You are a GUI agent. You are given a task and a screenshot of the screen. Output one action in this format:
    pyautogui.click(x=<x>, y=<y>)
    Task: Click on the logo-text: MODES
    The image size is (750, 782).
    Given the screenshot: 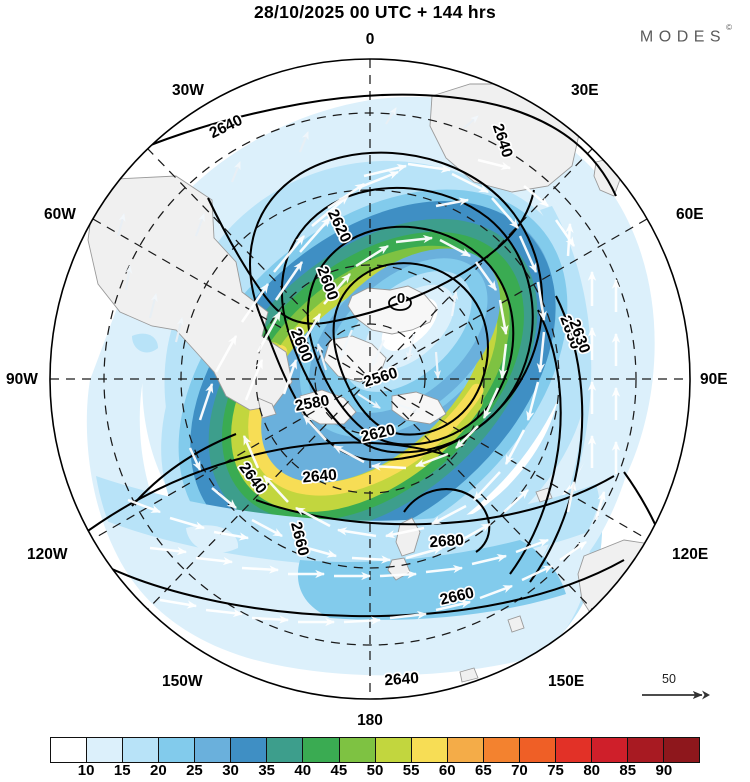 What is the action you would take?
    pyautogui.click(x=683, y=37)
    